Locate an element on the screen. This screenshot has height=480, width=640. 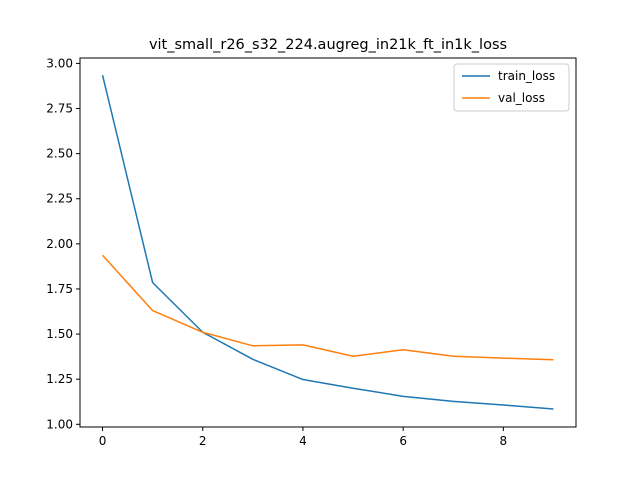
y-tick-label: 2.25 is located at coordinates (59, 199).